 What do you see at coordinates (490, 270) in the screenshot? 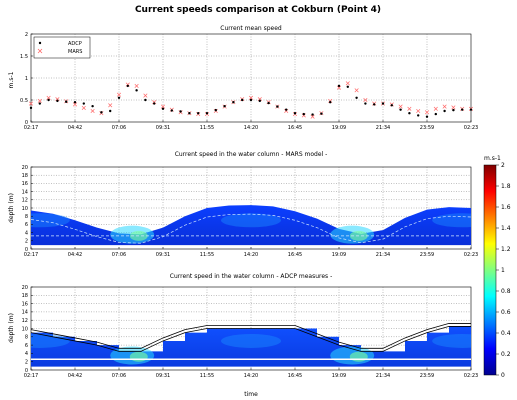
I see `colorbar-gradient` at bounding box center [490, 270].